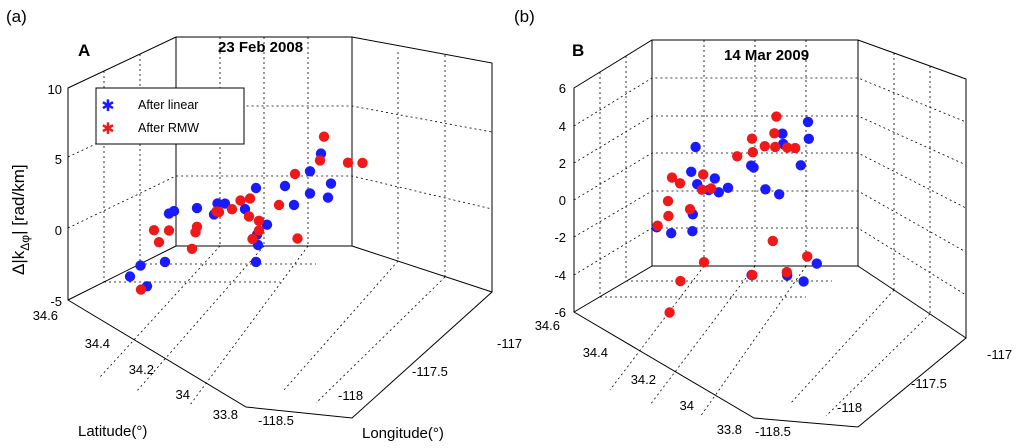 This screenshot has width=1024, height=448. What do you see at coordinates (390, 382) in the screenshot?
I see `panel-a-longitude-ticks: -118.5 -118 -117.5 -117` at bounding box center [390, 382].